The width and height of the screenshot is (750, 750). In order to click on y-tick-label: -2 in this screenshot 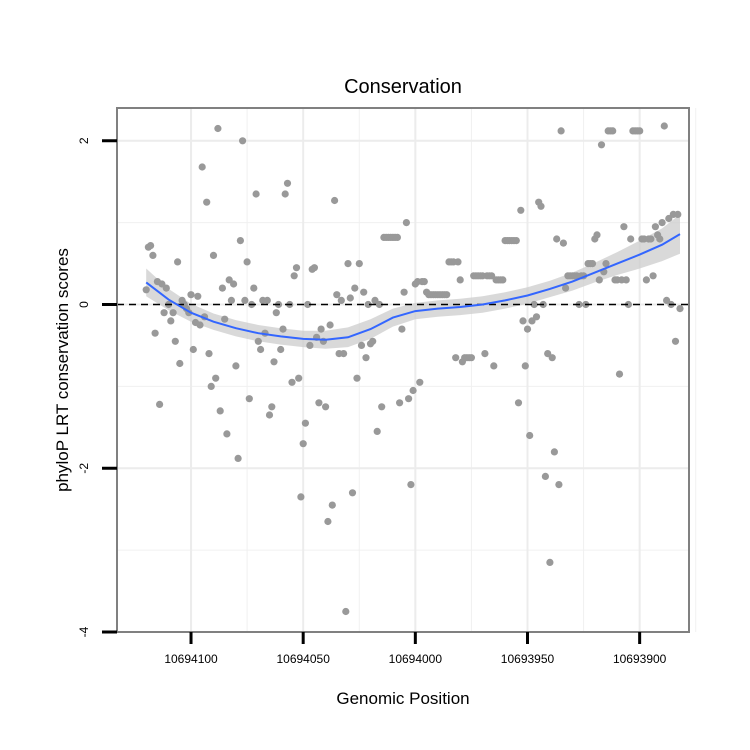, I will do `click(84, 468)`.